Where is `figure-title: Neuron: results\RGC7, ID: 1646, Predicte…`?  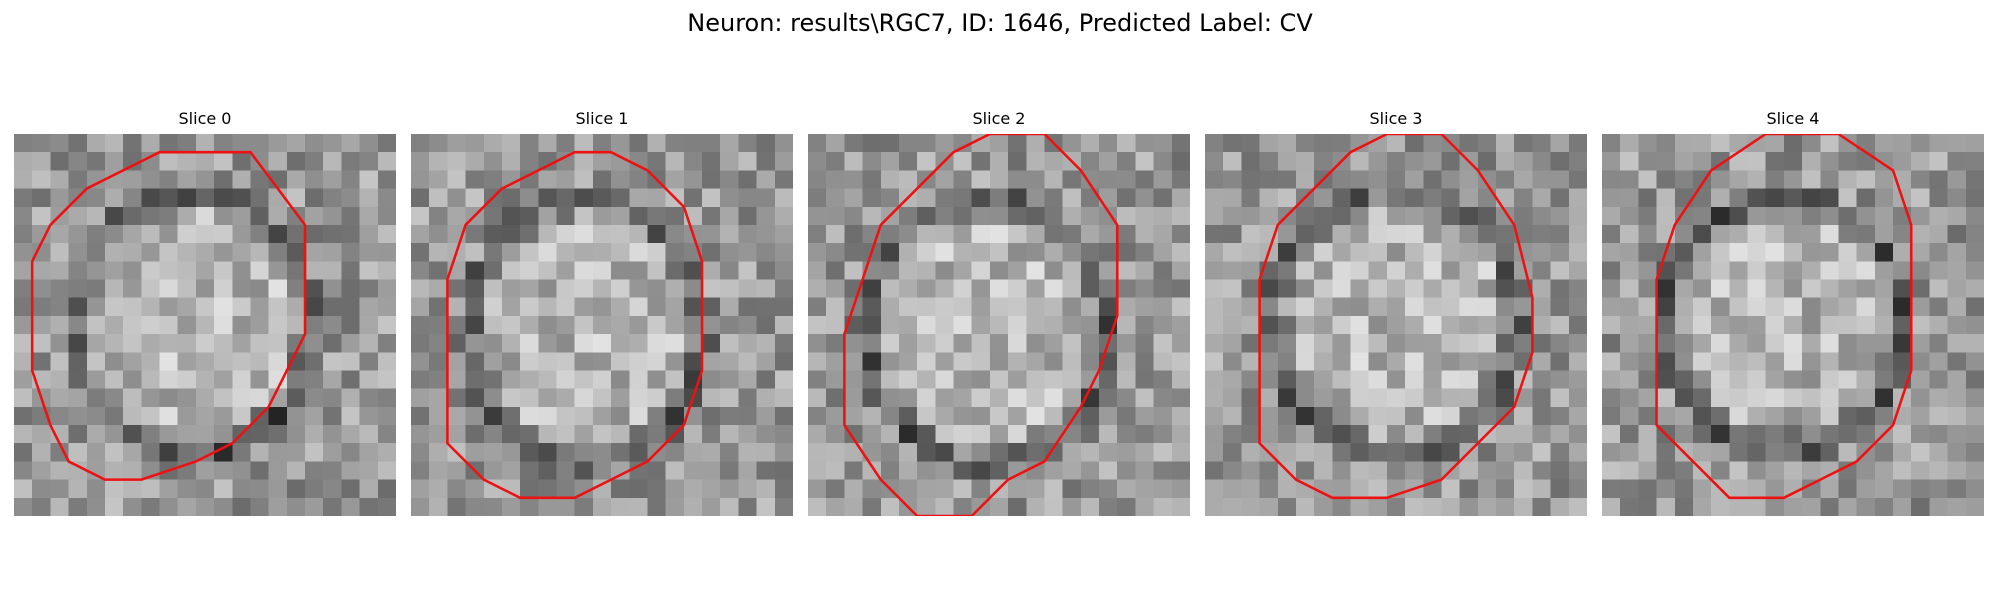
figure-title: Neuron: results\RGC7, ID: 1646, Predicte… is located at coordinates (1000, 23).